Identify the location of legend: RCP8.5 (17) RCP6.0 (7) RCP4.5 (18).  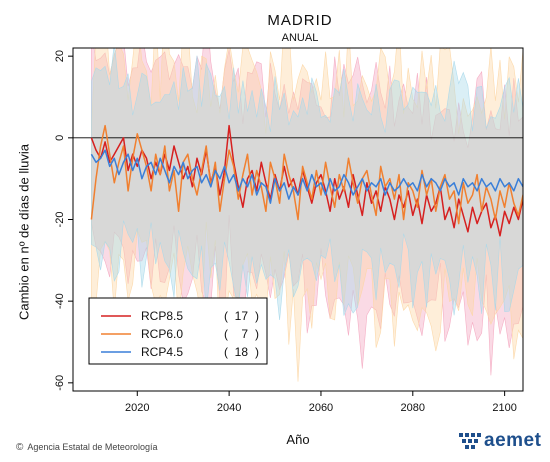
(178, 331).